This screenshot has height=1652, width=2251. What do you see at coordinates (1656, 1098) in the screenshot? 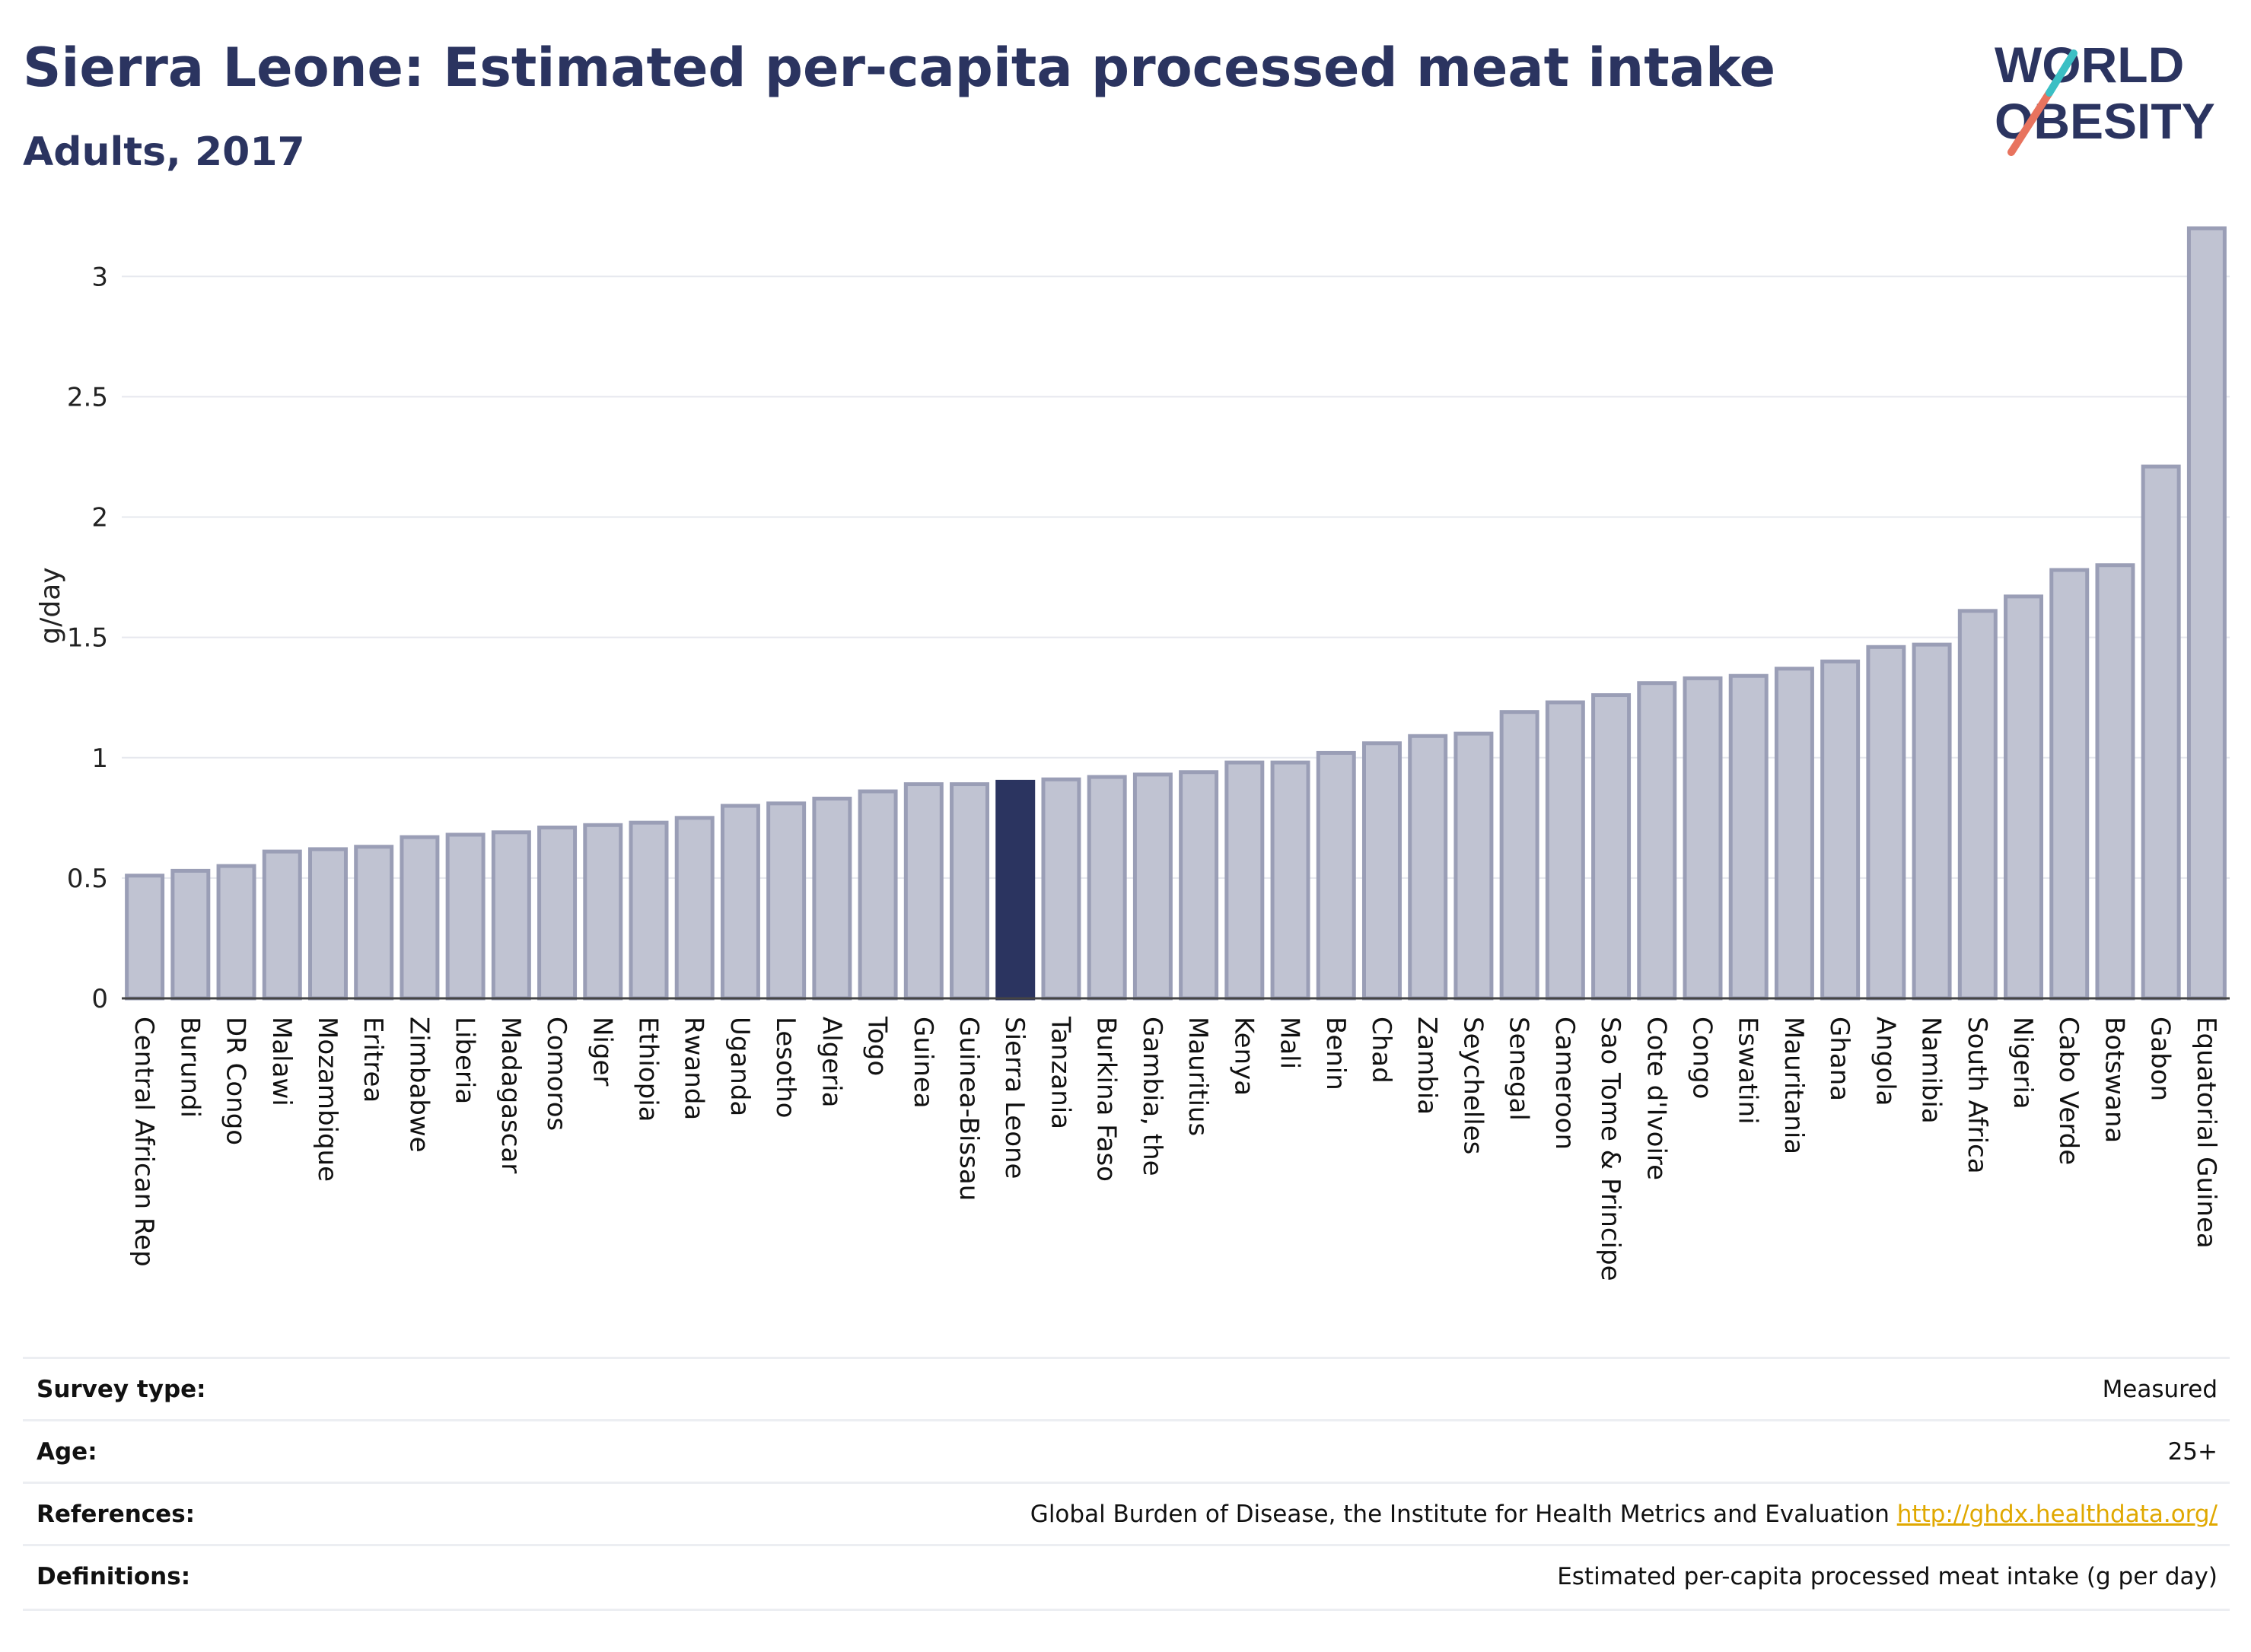
I see `x-tick-label: Cote d'Ivoire` at bounding box center [1656, 1098].